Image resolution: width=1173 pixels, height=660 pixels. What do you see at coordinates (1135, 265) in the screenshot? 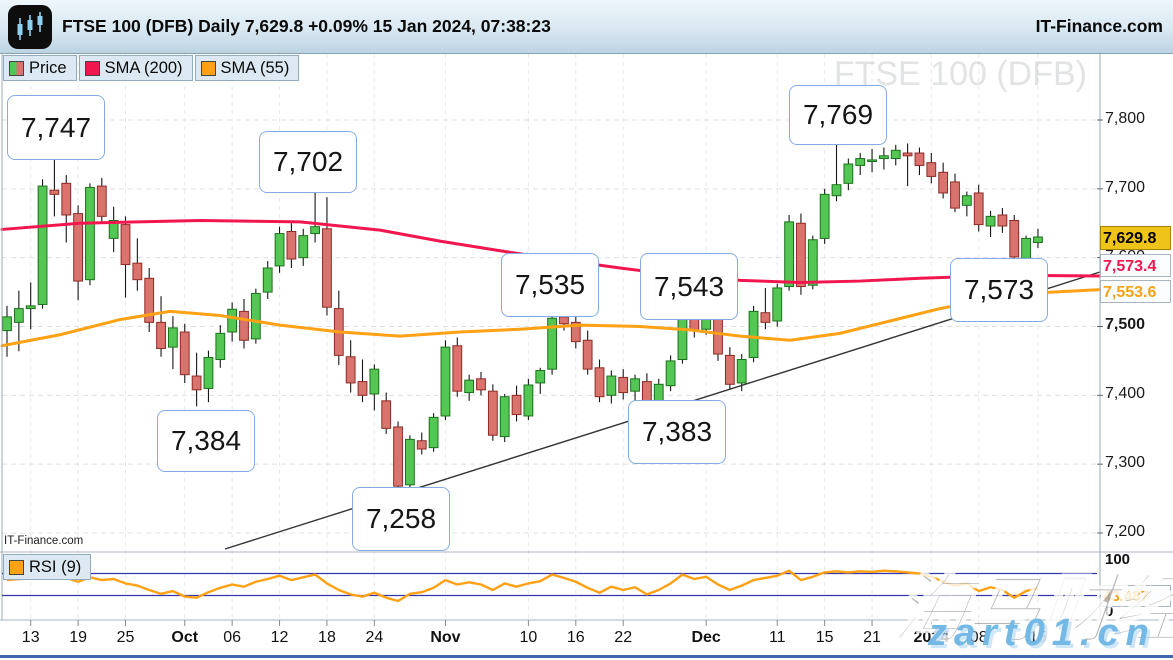
I see `sma200-value-flag: 7,573.4` at bounding box center [1135, 265].